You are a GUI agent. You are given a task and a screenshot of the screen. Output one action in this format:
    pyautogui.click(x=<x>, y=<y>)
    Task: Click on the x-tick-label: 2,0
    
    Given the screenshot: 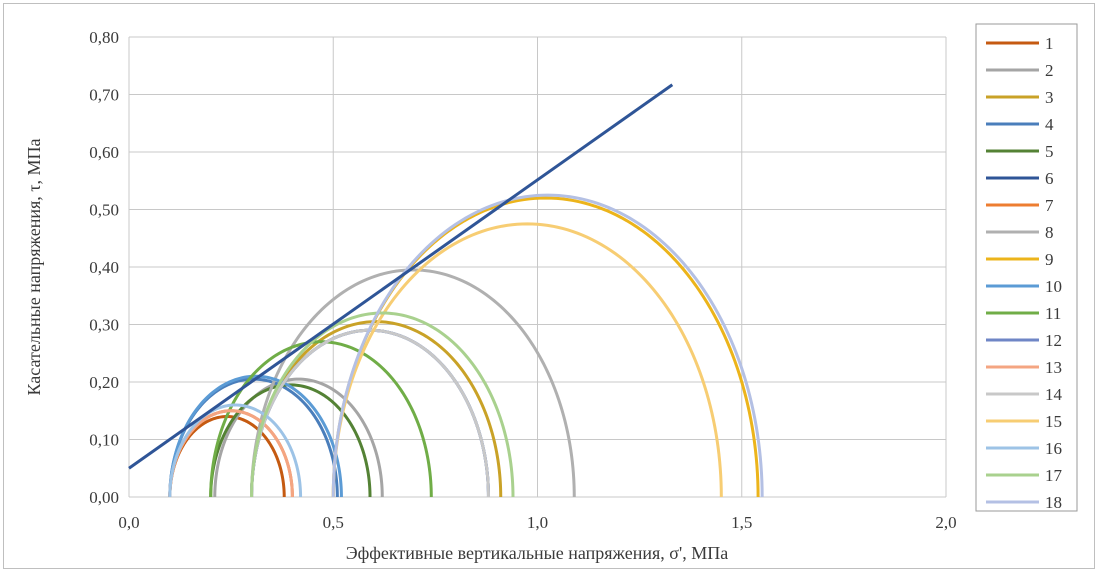 What is the action you would take?
    pyautogui.click(x=945, y=522)
    